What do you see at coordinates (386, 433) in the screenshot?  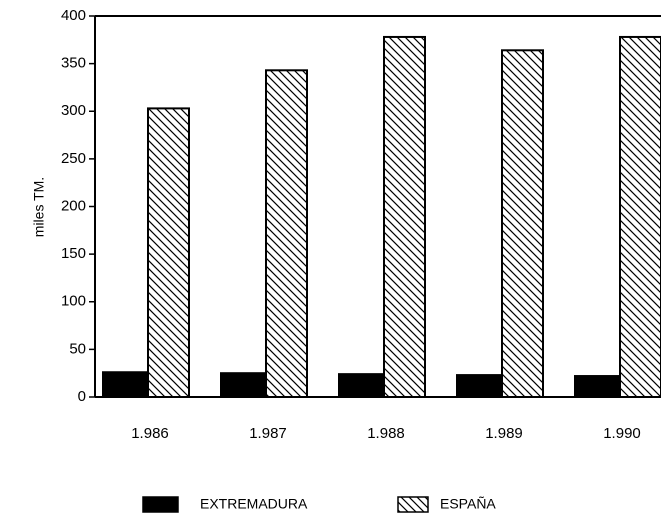 I see `x-tick-label: 1.988` at bounding box center [386, 433].